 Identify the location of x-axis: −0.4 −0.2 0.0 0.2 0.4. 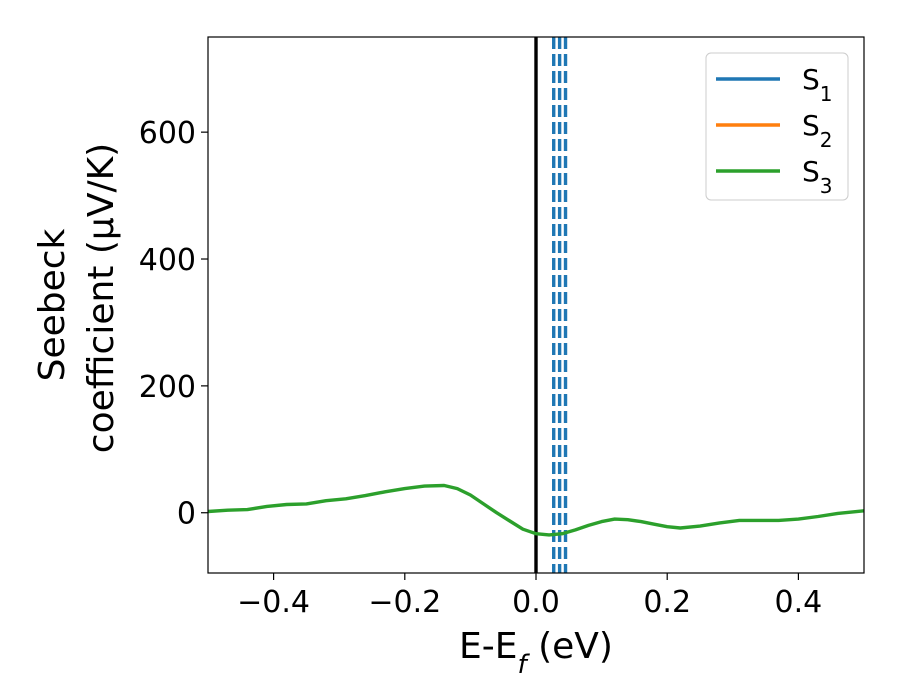
(529, 596).